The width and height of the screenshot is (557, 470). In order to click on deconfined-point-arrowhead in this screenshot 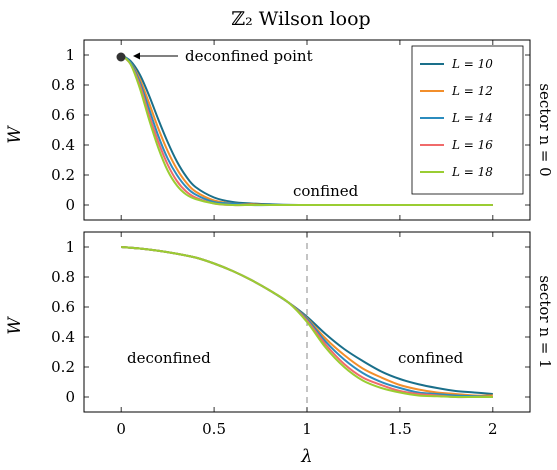, I will do `click(136, 56)`.